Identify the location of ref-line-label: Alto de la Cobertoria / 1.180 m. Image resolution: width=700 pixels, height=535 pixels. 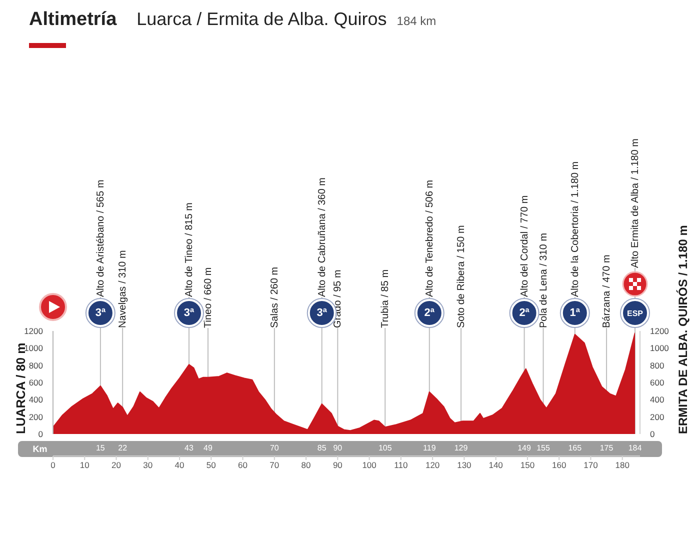
(574, 229).